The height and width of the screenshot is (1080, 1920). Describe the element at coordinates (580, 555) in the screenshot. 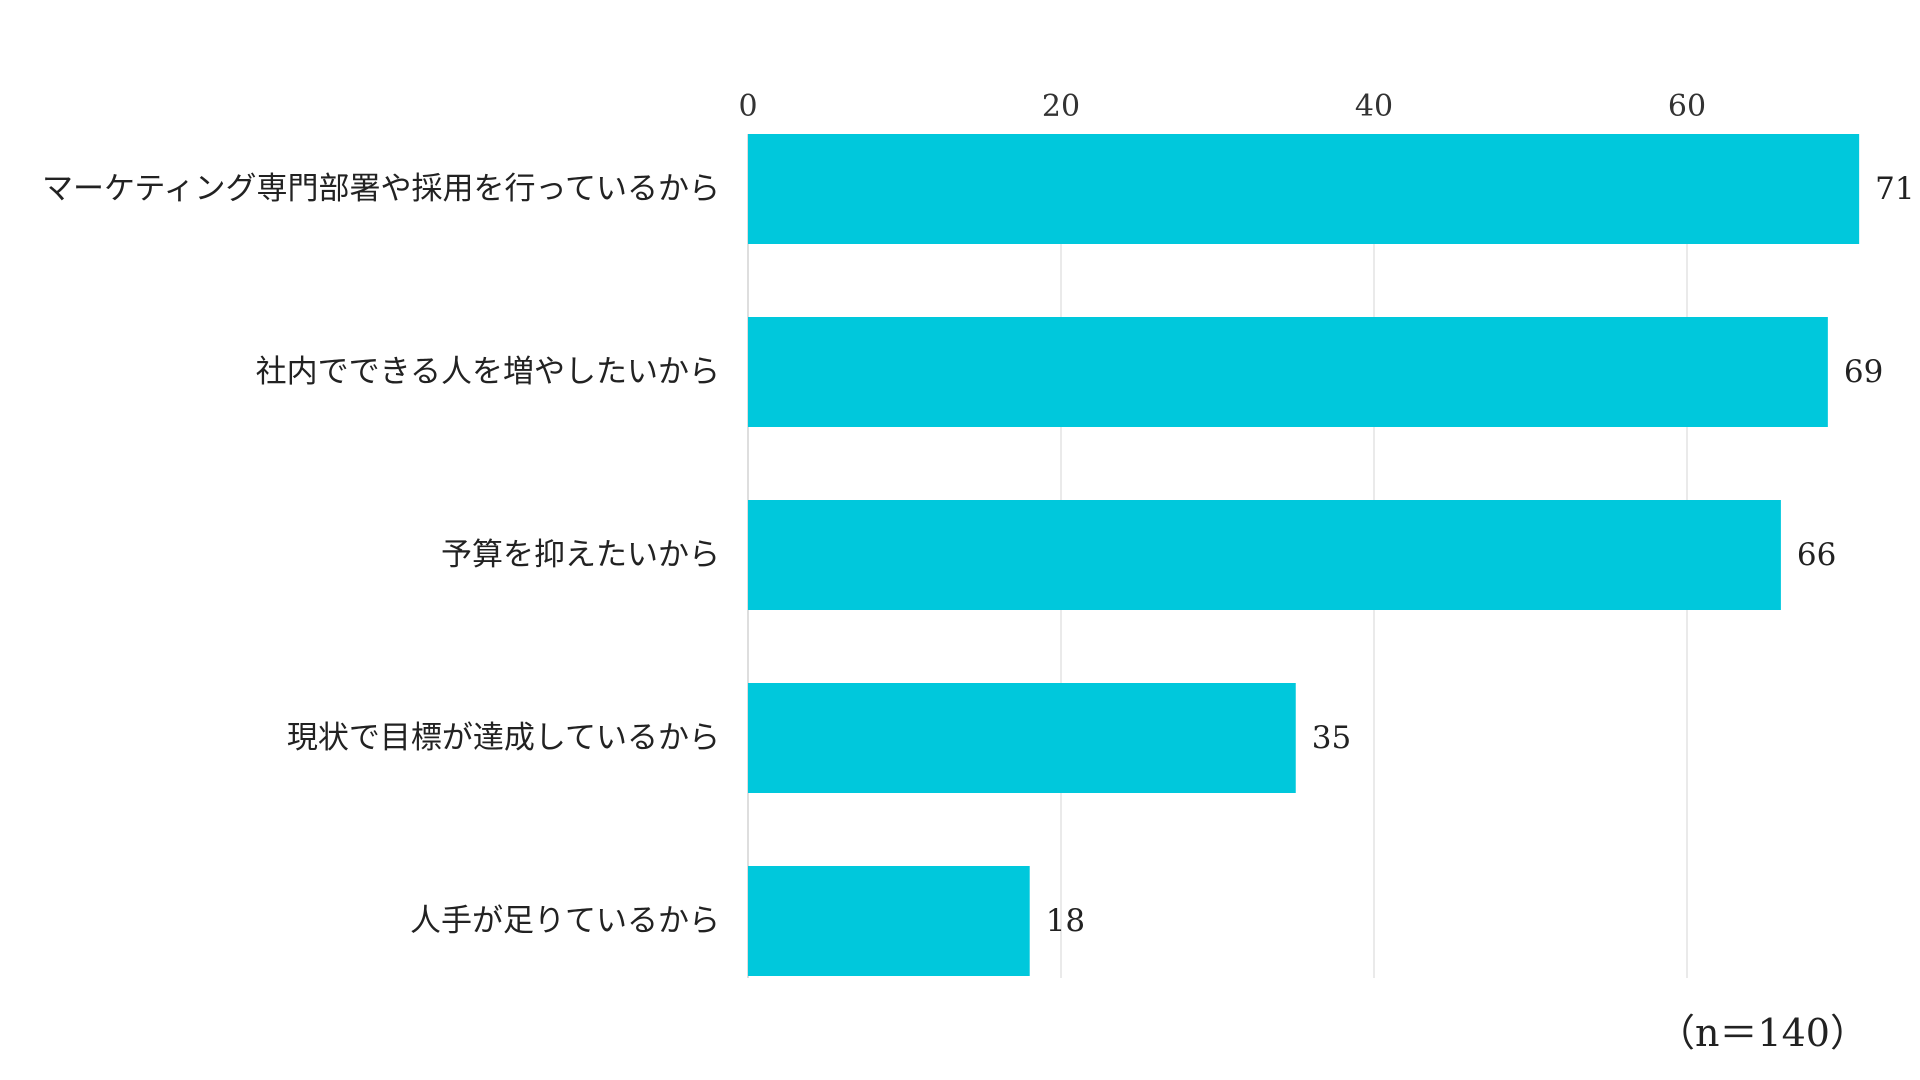

I see `category-label: 予算を抑えたいから` at that location.